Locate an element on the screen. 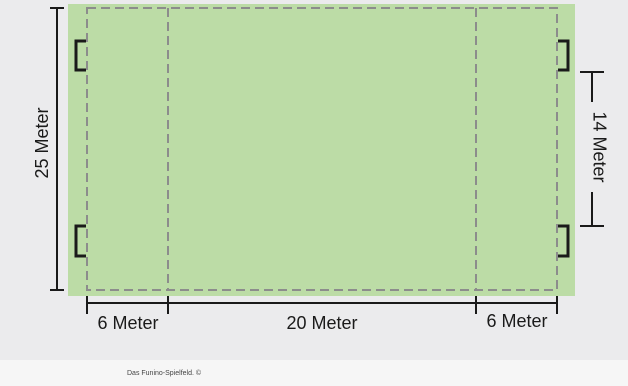 The width and height of the screenshot is (628, 386). goal-right-top is located at coordinates (564, 55).